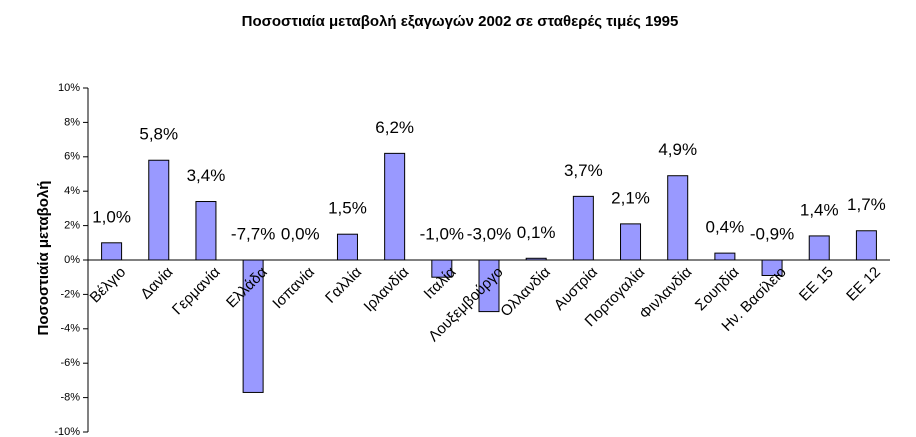 Image resolution: width=916 pixels, height=437 pixels. Describe the element at coordinates (156, 282) in the screenshot. I see `x-tick-label: Δανία` at that location.